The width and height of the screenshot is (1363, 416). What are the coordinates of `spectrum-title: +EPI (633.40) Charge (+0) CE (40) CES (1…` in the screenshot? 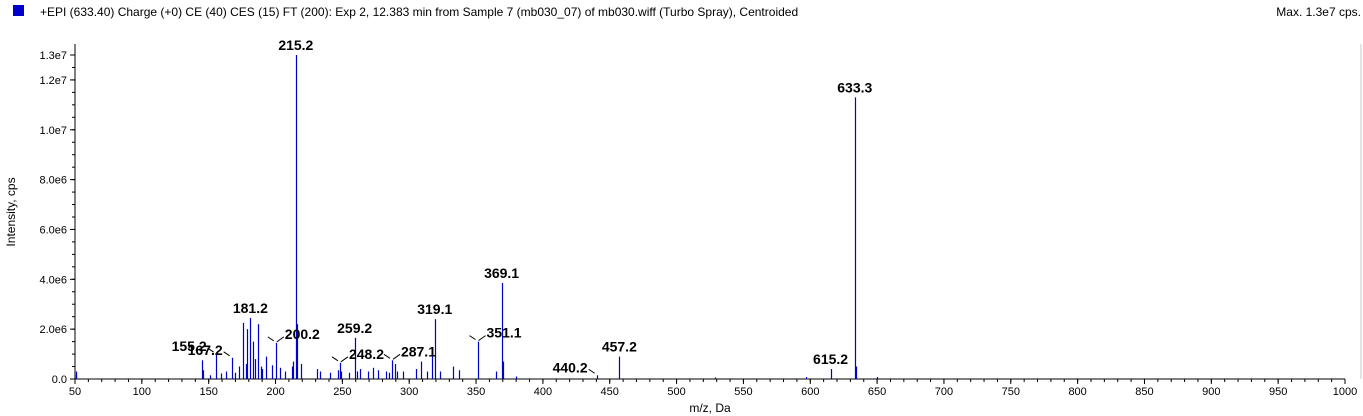 It's located at (419, 12).